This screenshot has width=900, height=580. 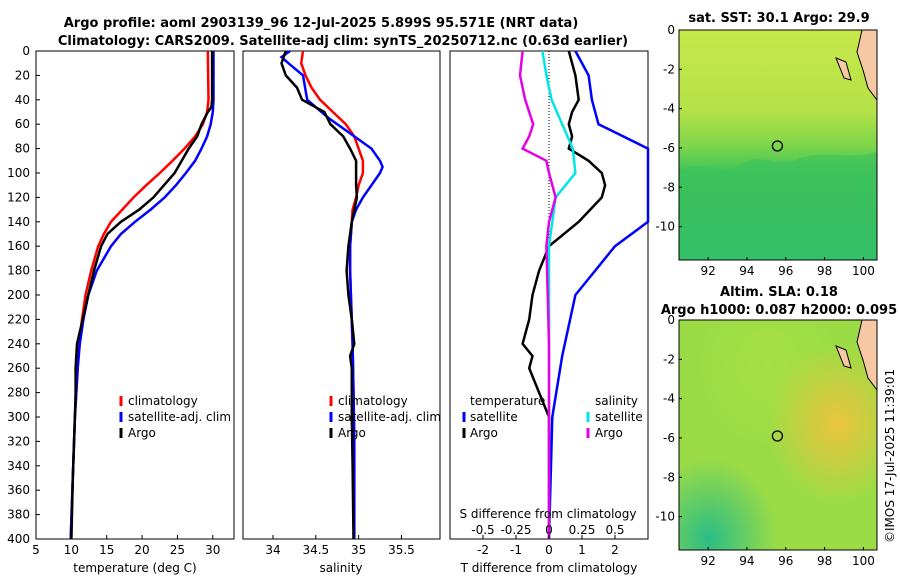 I want to click on sst-map-y-ticks: 0 -2 -4 -6 -8 -10, so click(x=668, y=128).